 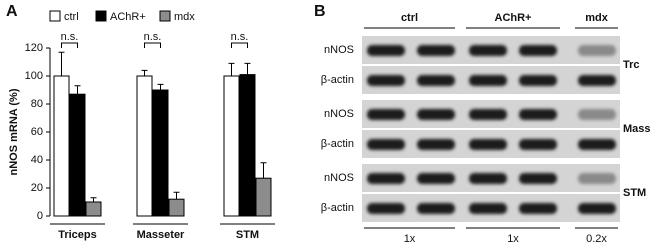 I want to click on x-tick-label: STM, so click(x=247, y=235).